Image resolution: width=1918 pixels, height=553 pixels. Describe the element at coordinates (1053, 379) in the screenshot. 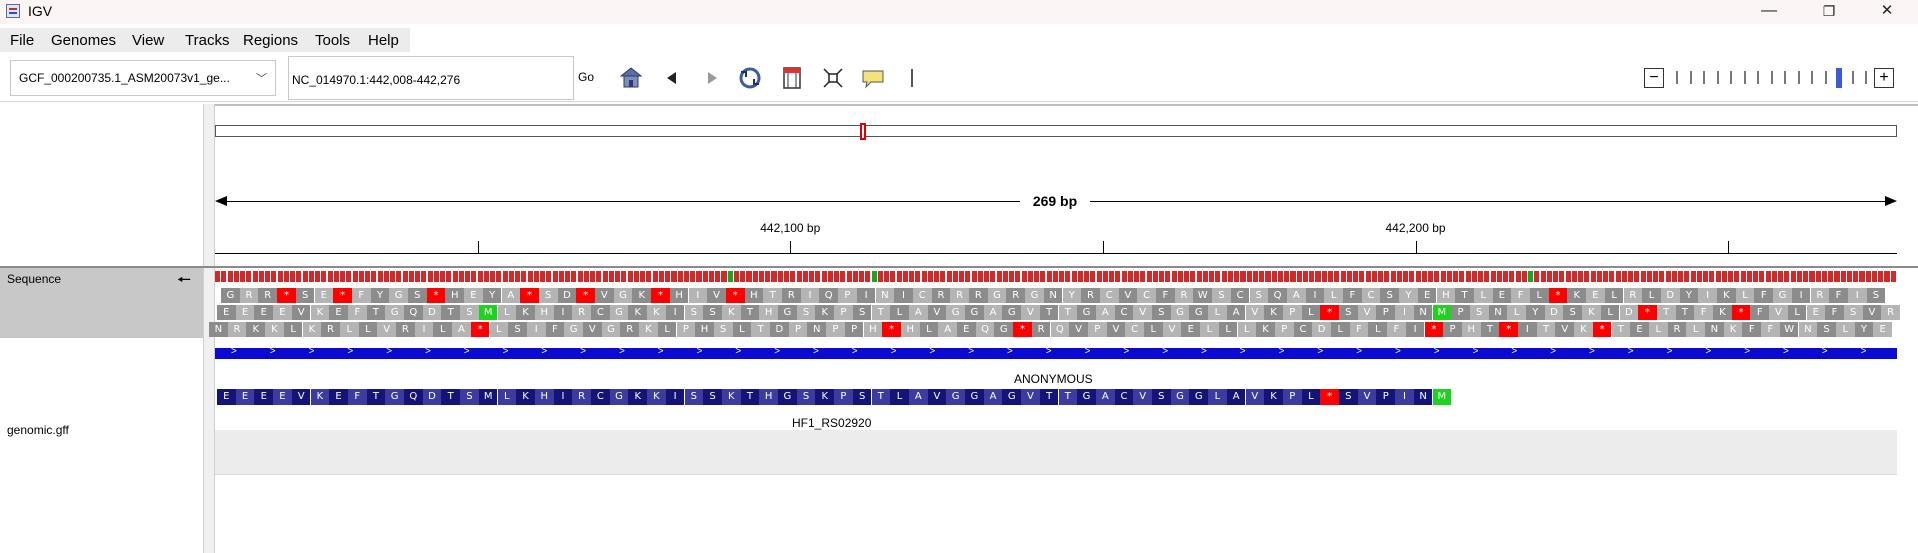

I see `feature-name: ANONYMOUS` at that location.